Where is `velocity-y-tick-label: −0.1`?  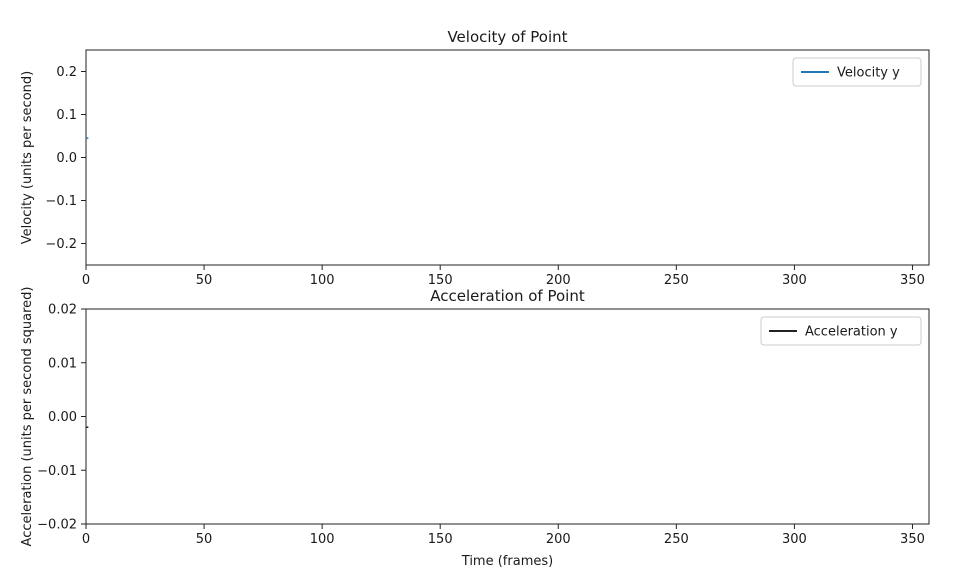
velocity-y-tick-label: −0.1 is located at coordinates (61, 201).